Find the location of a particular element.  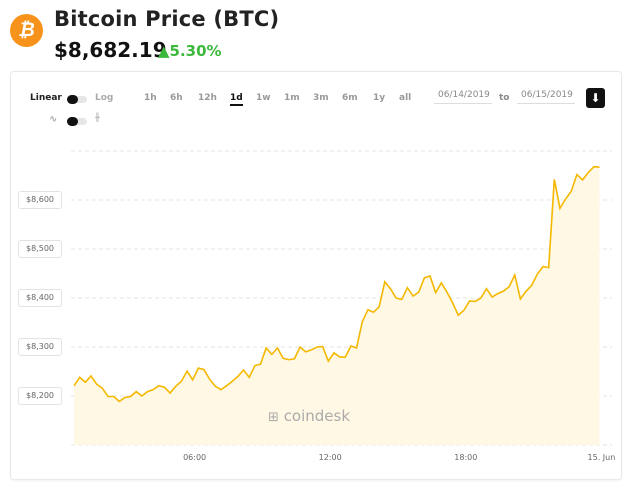

x-tick-label: 18:00 is located at coordinates (466, 457).